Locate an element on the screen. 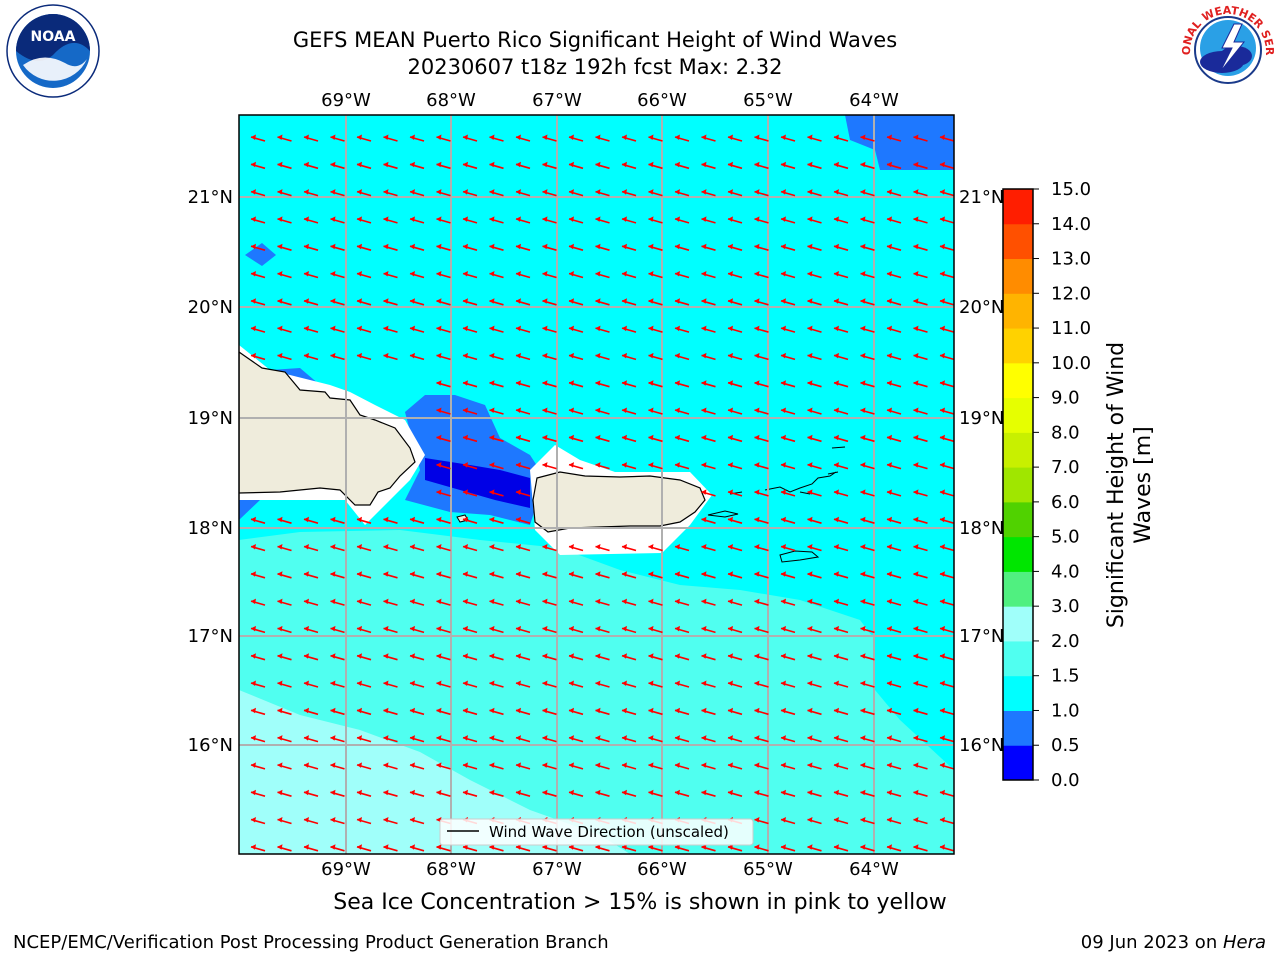  colorbar-tick-label: 4.0 is located at coordinates (1065, 571).